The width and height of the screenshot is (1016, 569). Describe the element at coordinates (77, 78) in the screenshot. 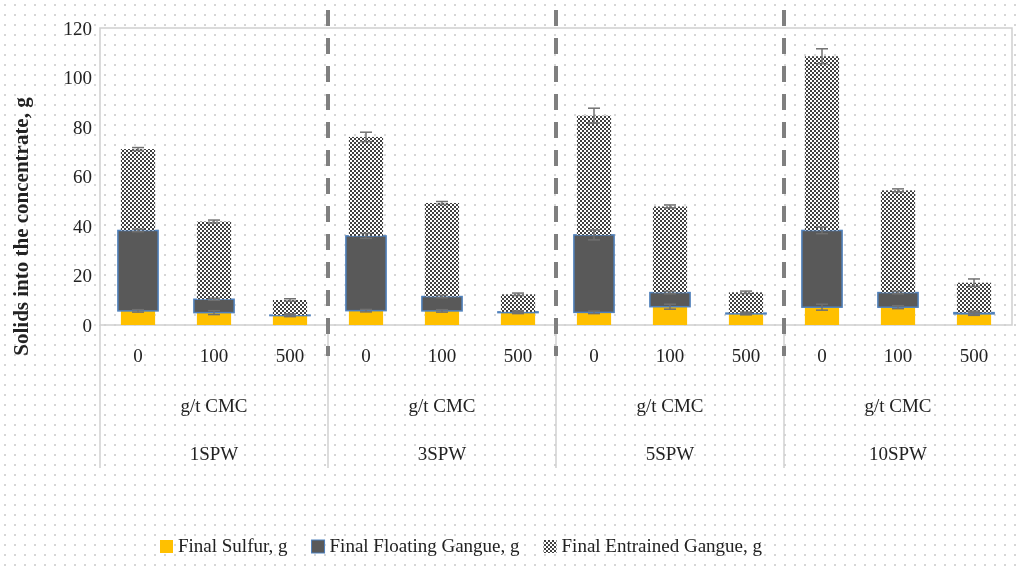

I see `y-tick-label: 100` at that location.